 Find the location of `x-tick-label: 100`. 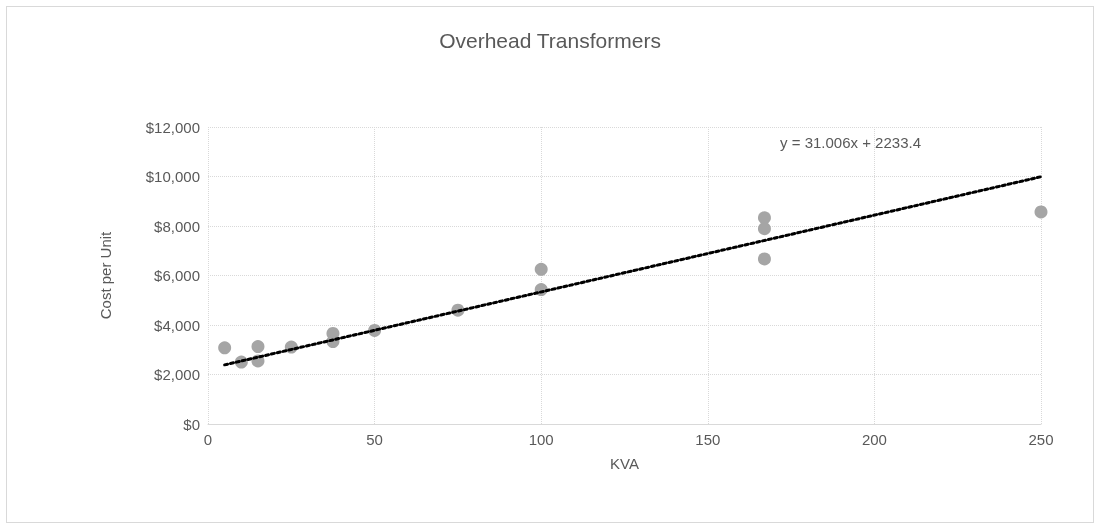

x-tick-label: 100 is located at coordinates (541, 439).